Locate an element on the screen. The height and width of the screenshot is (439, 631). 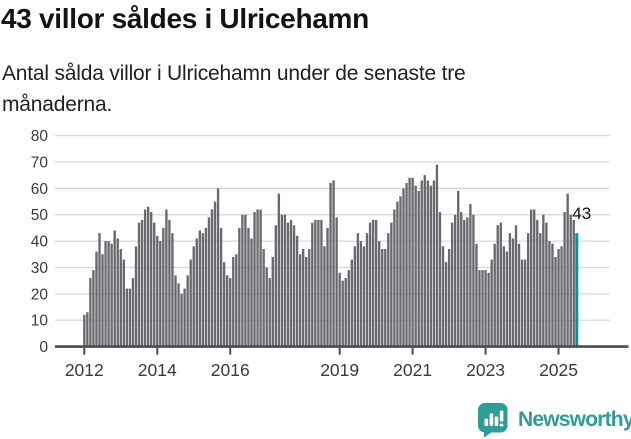
highlight-value-label: 43 is located at coordinates (581, 213).